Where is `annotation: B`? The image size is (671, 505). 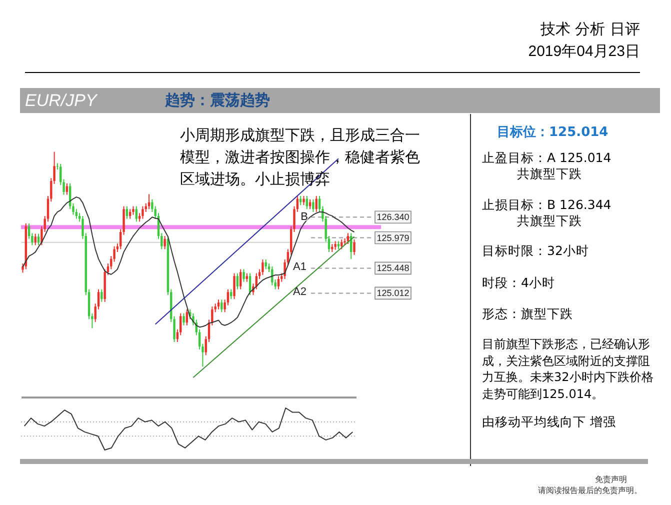 annotation: B is located at coordinates (304, 217).